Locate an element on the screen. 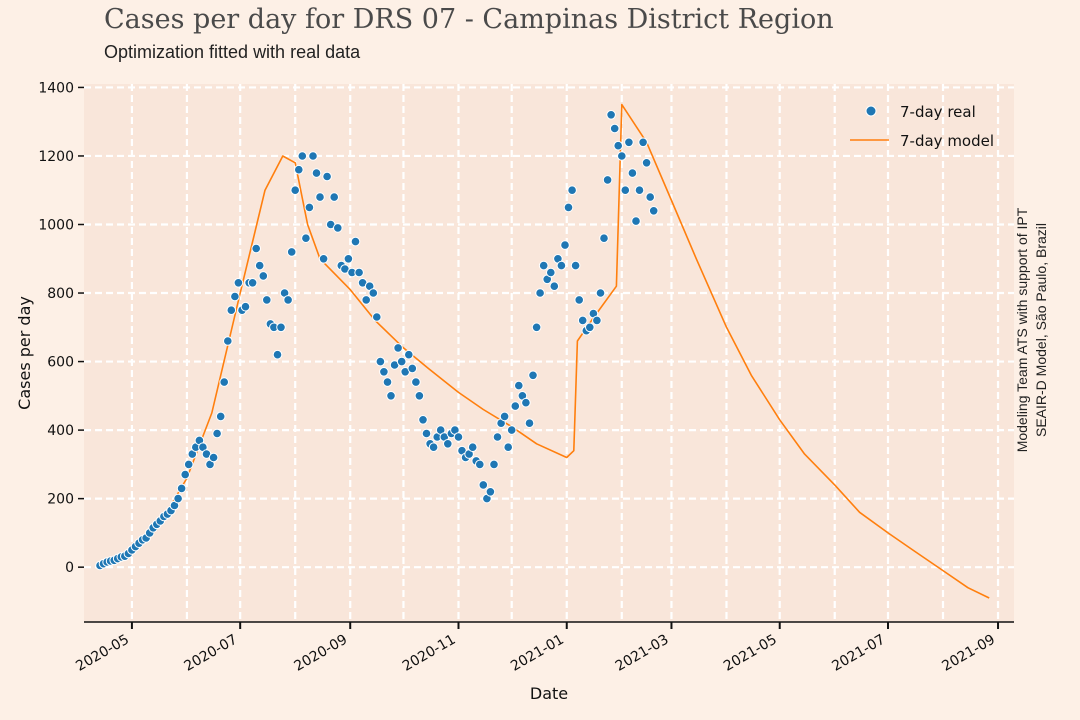 This screenshot has width=1080, height=720. y-tick-label: 800 is located at coordinates (60, 294).